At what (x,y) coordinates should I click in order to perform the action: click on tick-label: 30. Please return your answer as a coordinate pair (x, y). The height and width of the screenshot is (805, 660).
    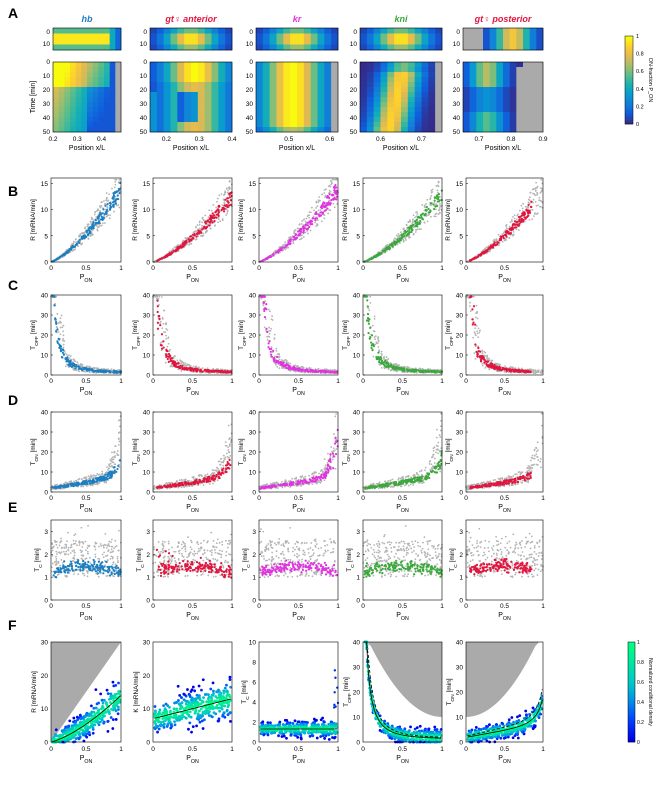
    Looking at the image, I should click on (457, 104).